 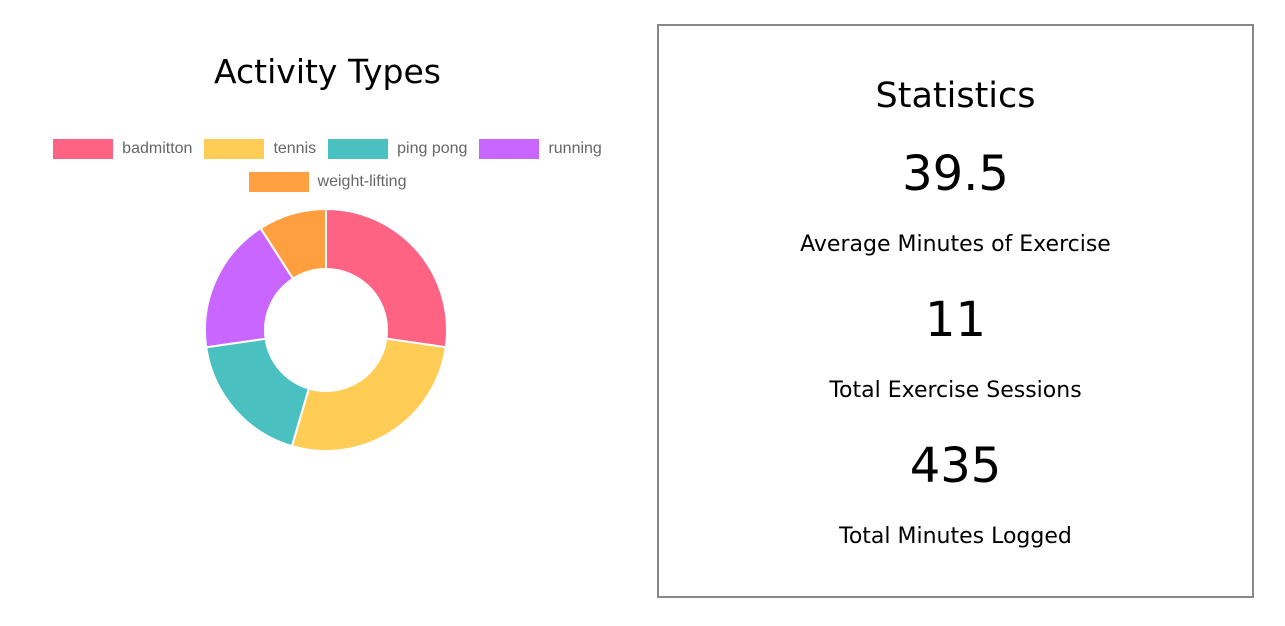 What do you see at coordinates (955, 320) in the screenshot?
I see `total-sessions-value: 11` at bounding box center [955, 320].